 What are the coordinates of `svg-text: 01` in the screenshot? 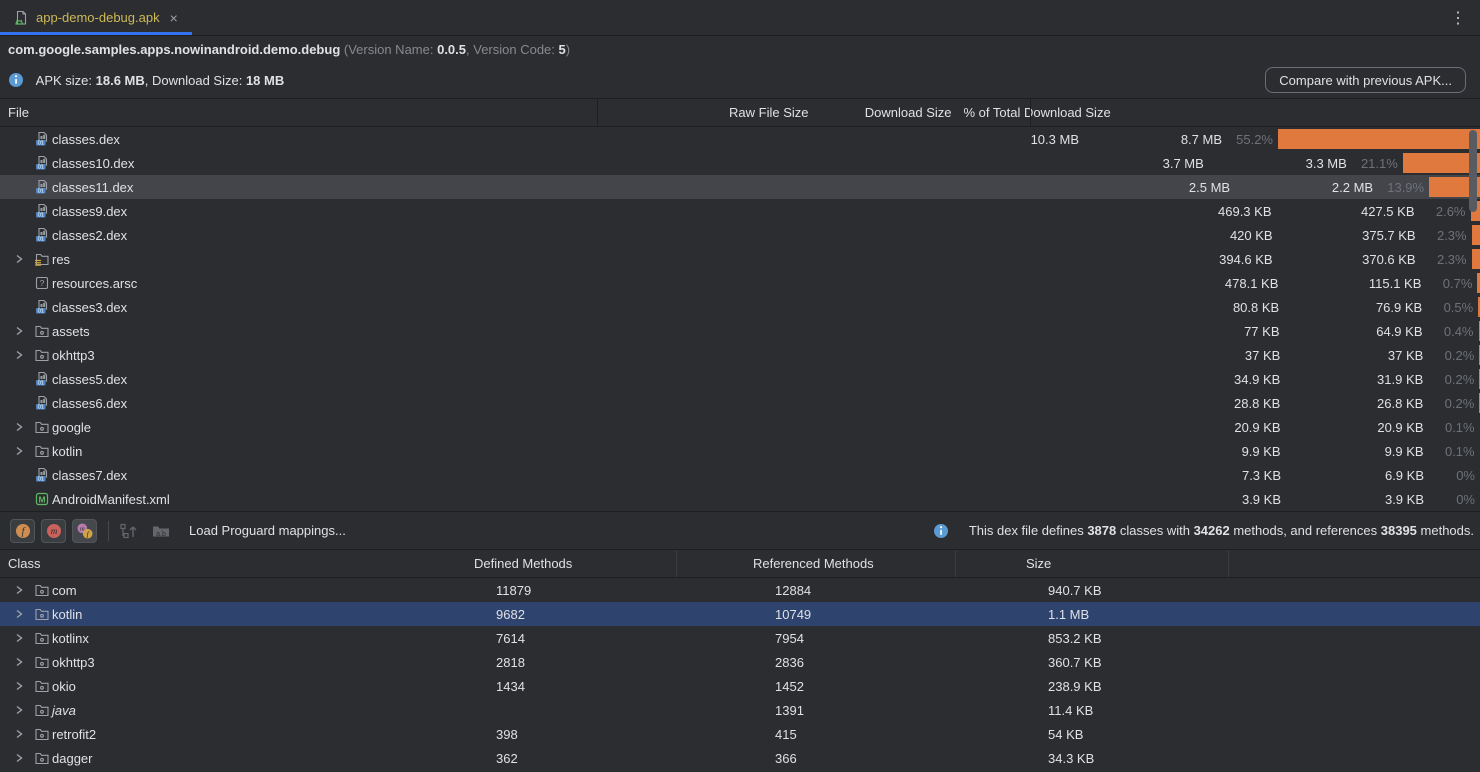 It's located at (41, 144).